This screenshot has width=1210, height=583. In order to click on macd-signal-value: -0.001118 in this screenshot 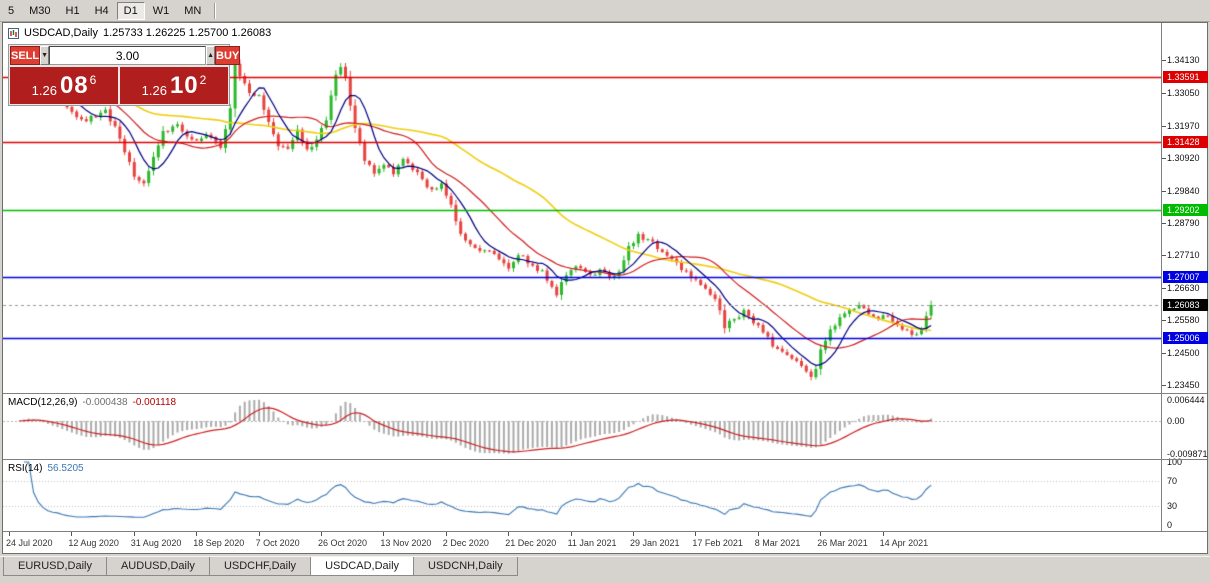, I will do `click(154, 402)`.